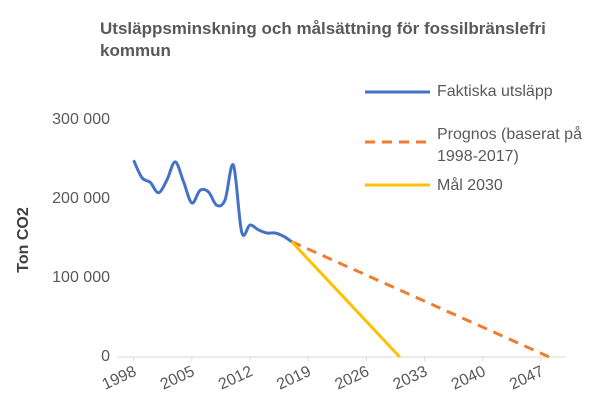 The image size is (603, 412). What do you see at coordinates (527, 378) in the screenshot?
I see `x-tick-label: 2047` at bounding box center [527, 378].